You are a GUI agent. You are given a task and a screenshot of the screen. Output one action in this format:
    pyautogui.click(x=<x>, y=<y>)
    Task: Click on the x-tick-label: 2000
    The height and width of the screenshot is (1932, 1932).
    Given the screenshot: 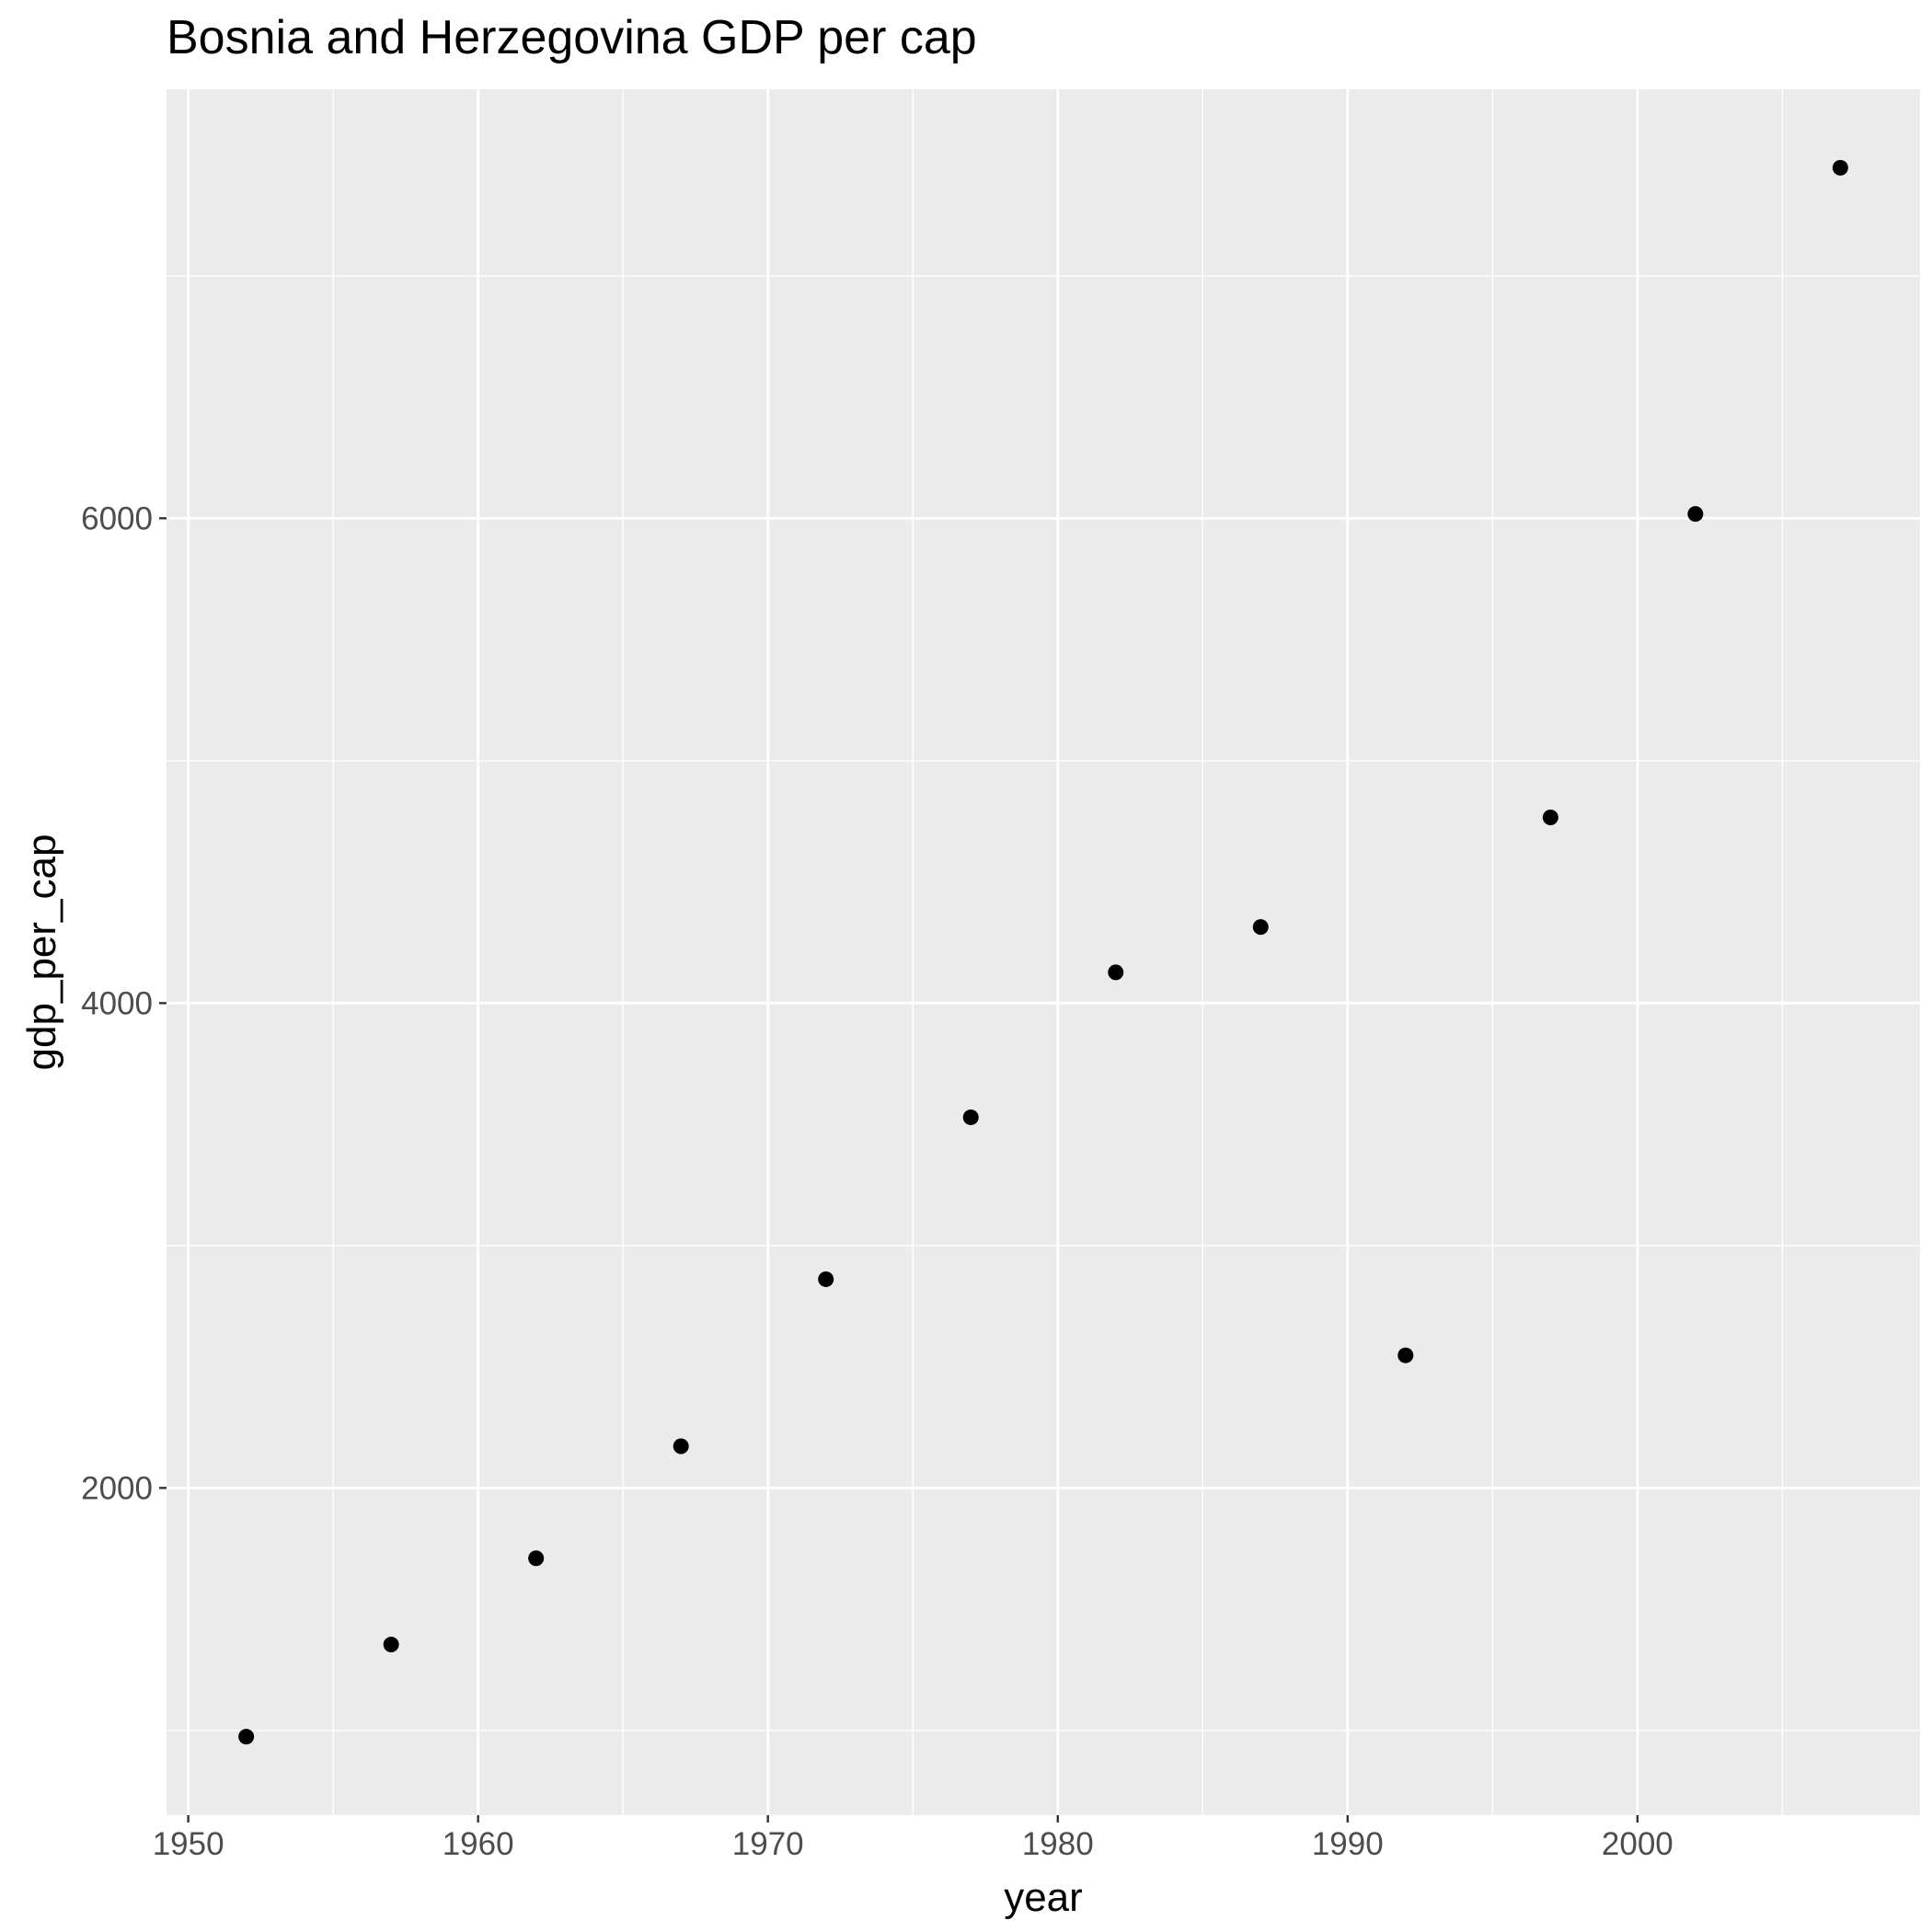 What is the action you would take?
    pyautogui.click(x=1637, y=1844)
    